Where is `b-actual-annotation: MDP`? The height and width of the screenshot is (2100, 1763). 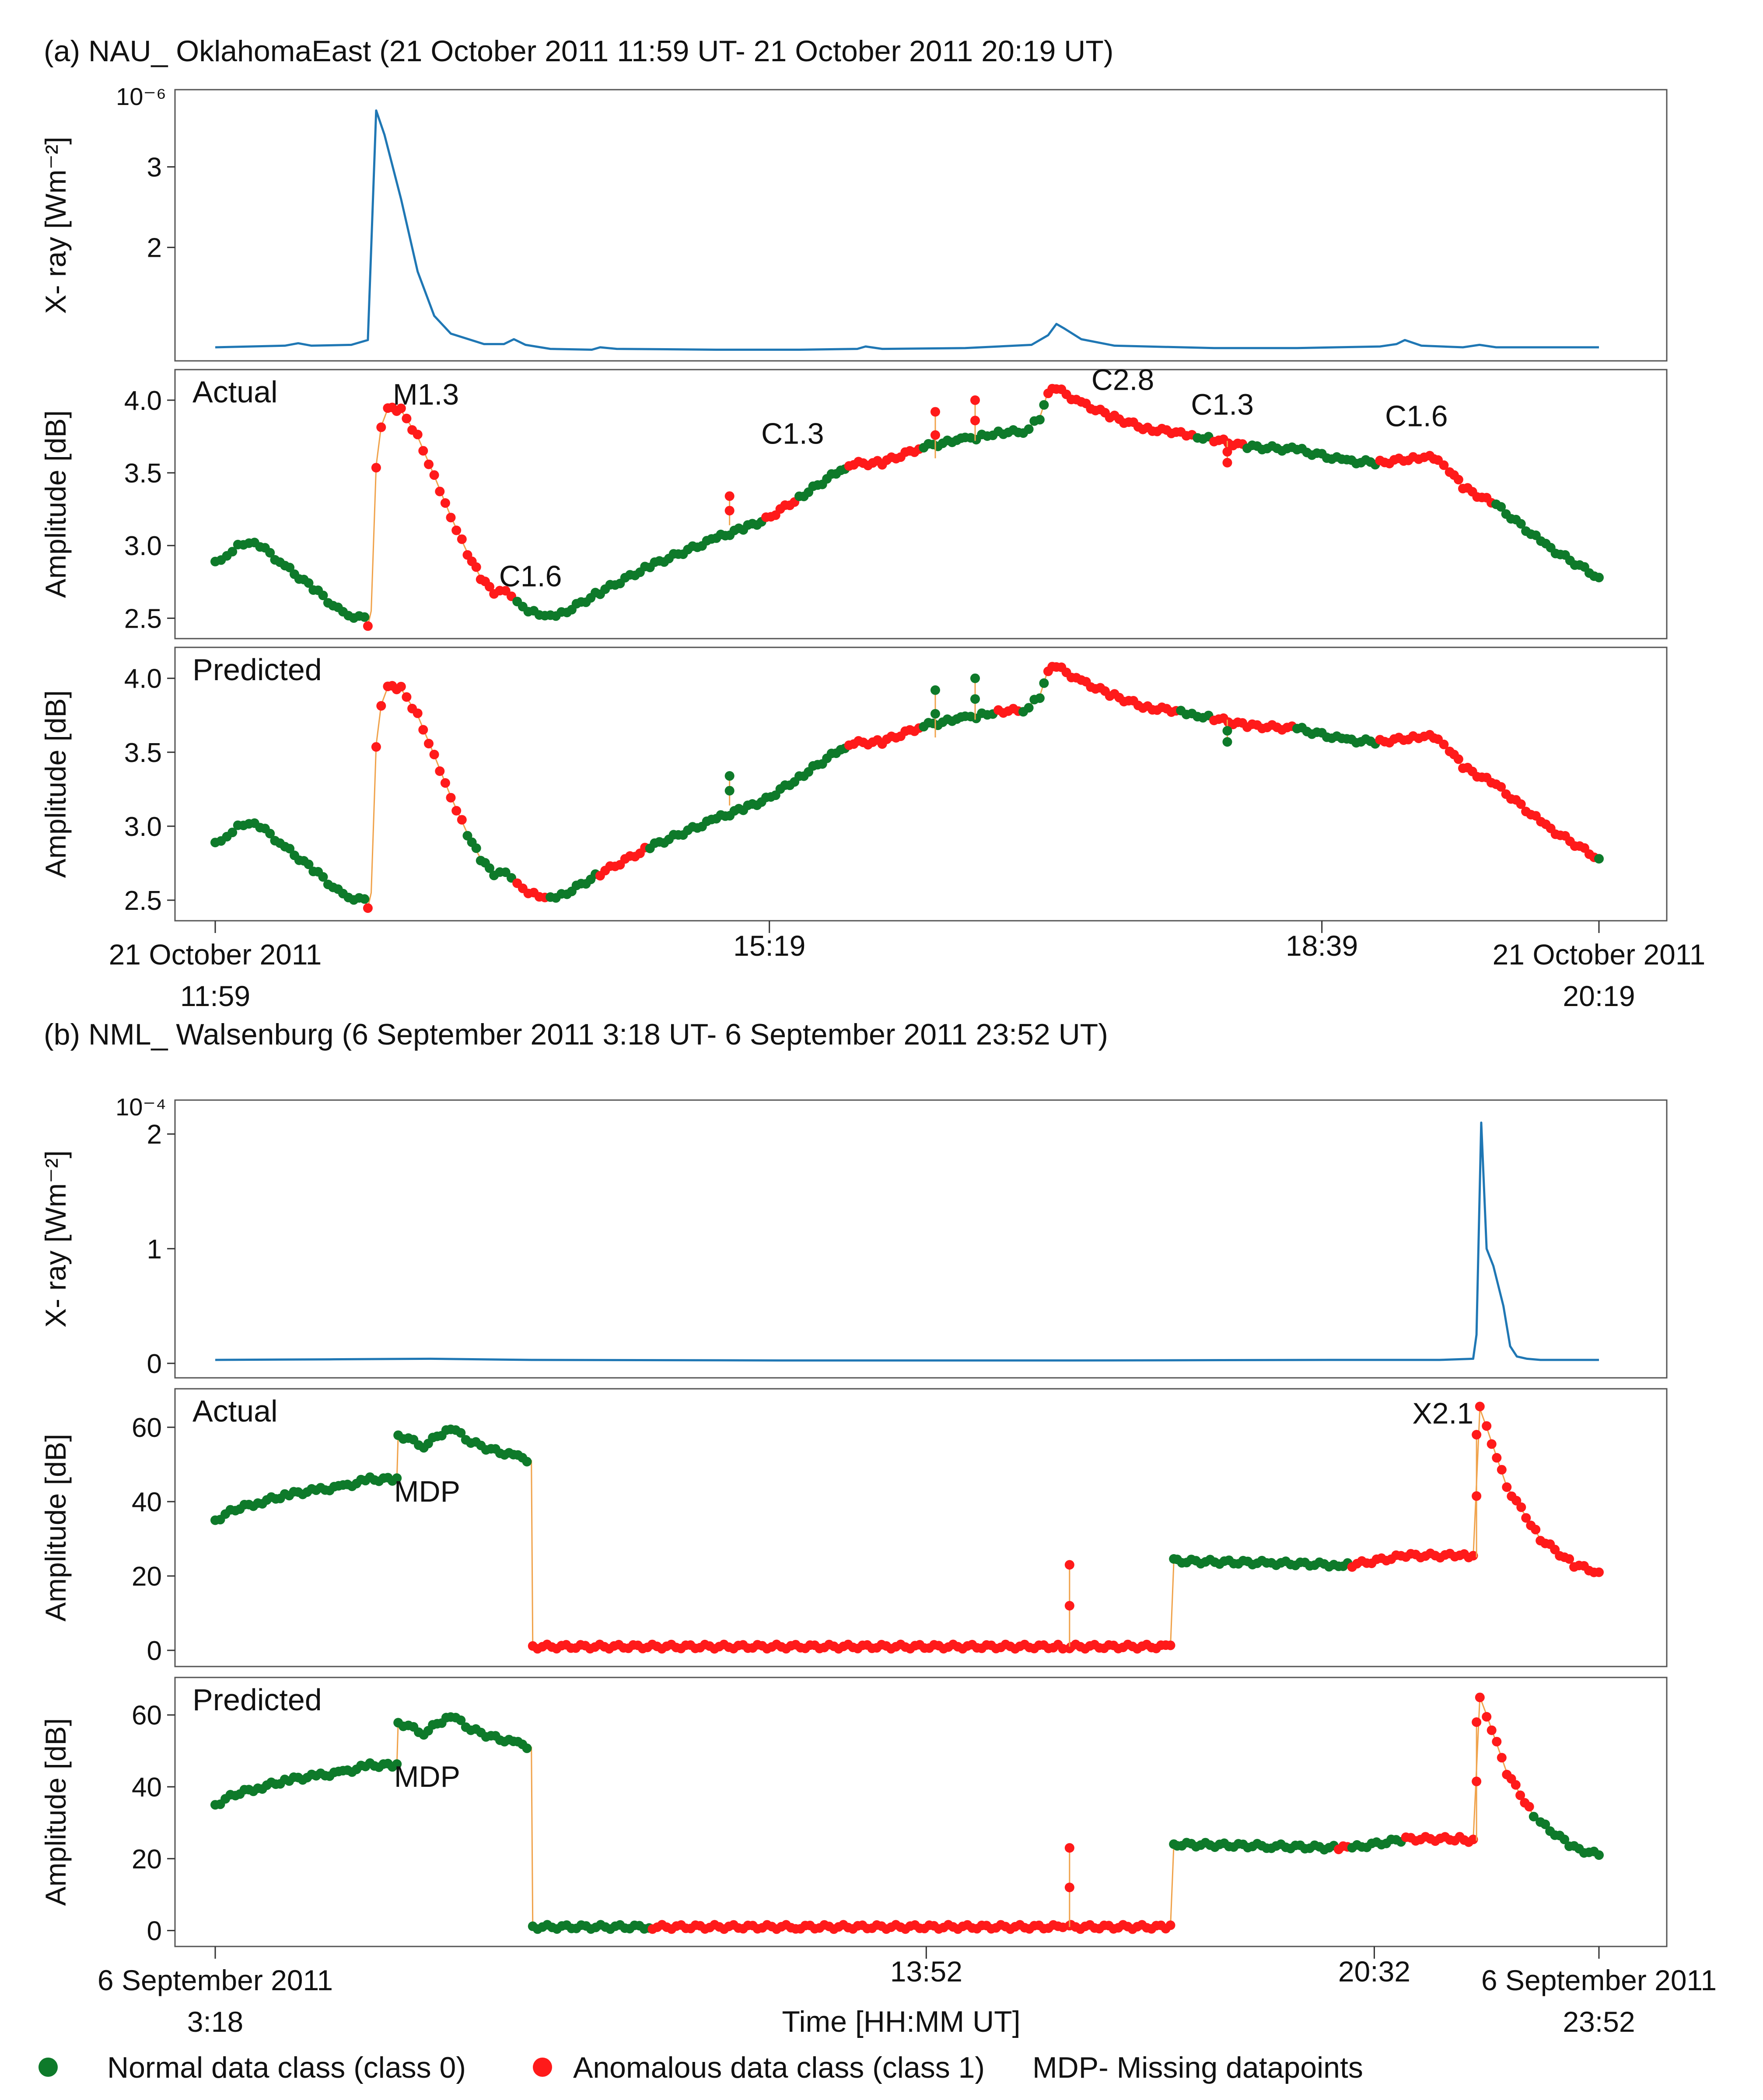 b-actual-annotation: MDP is located at coordinates (427, 1492).